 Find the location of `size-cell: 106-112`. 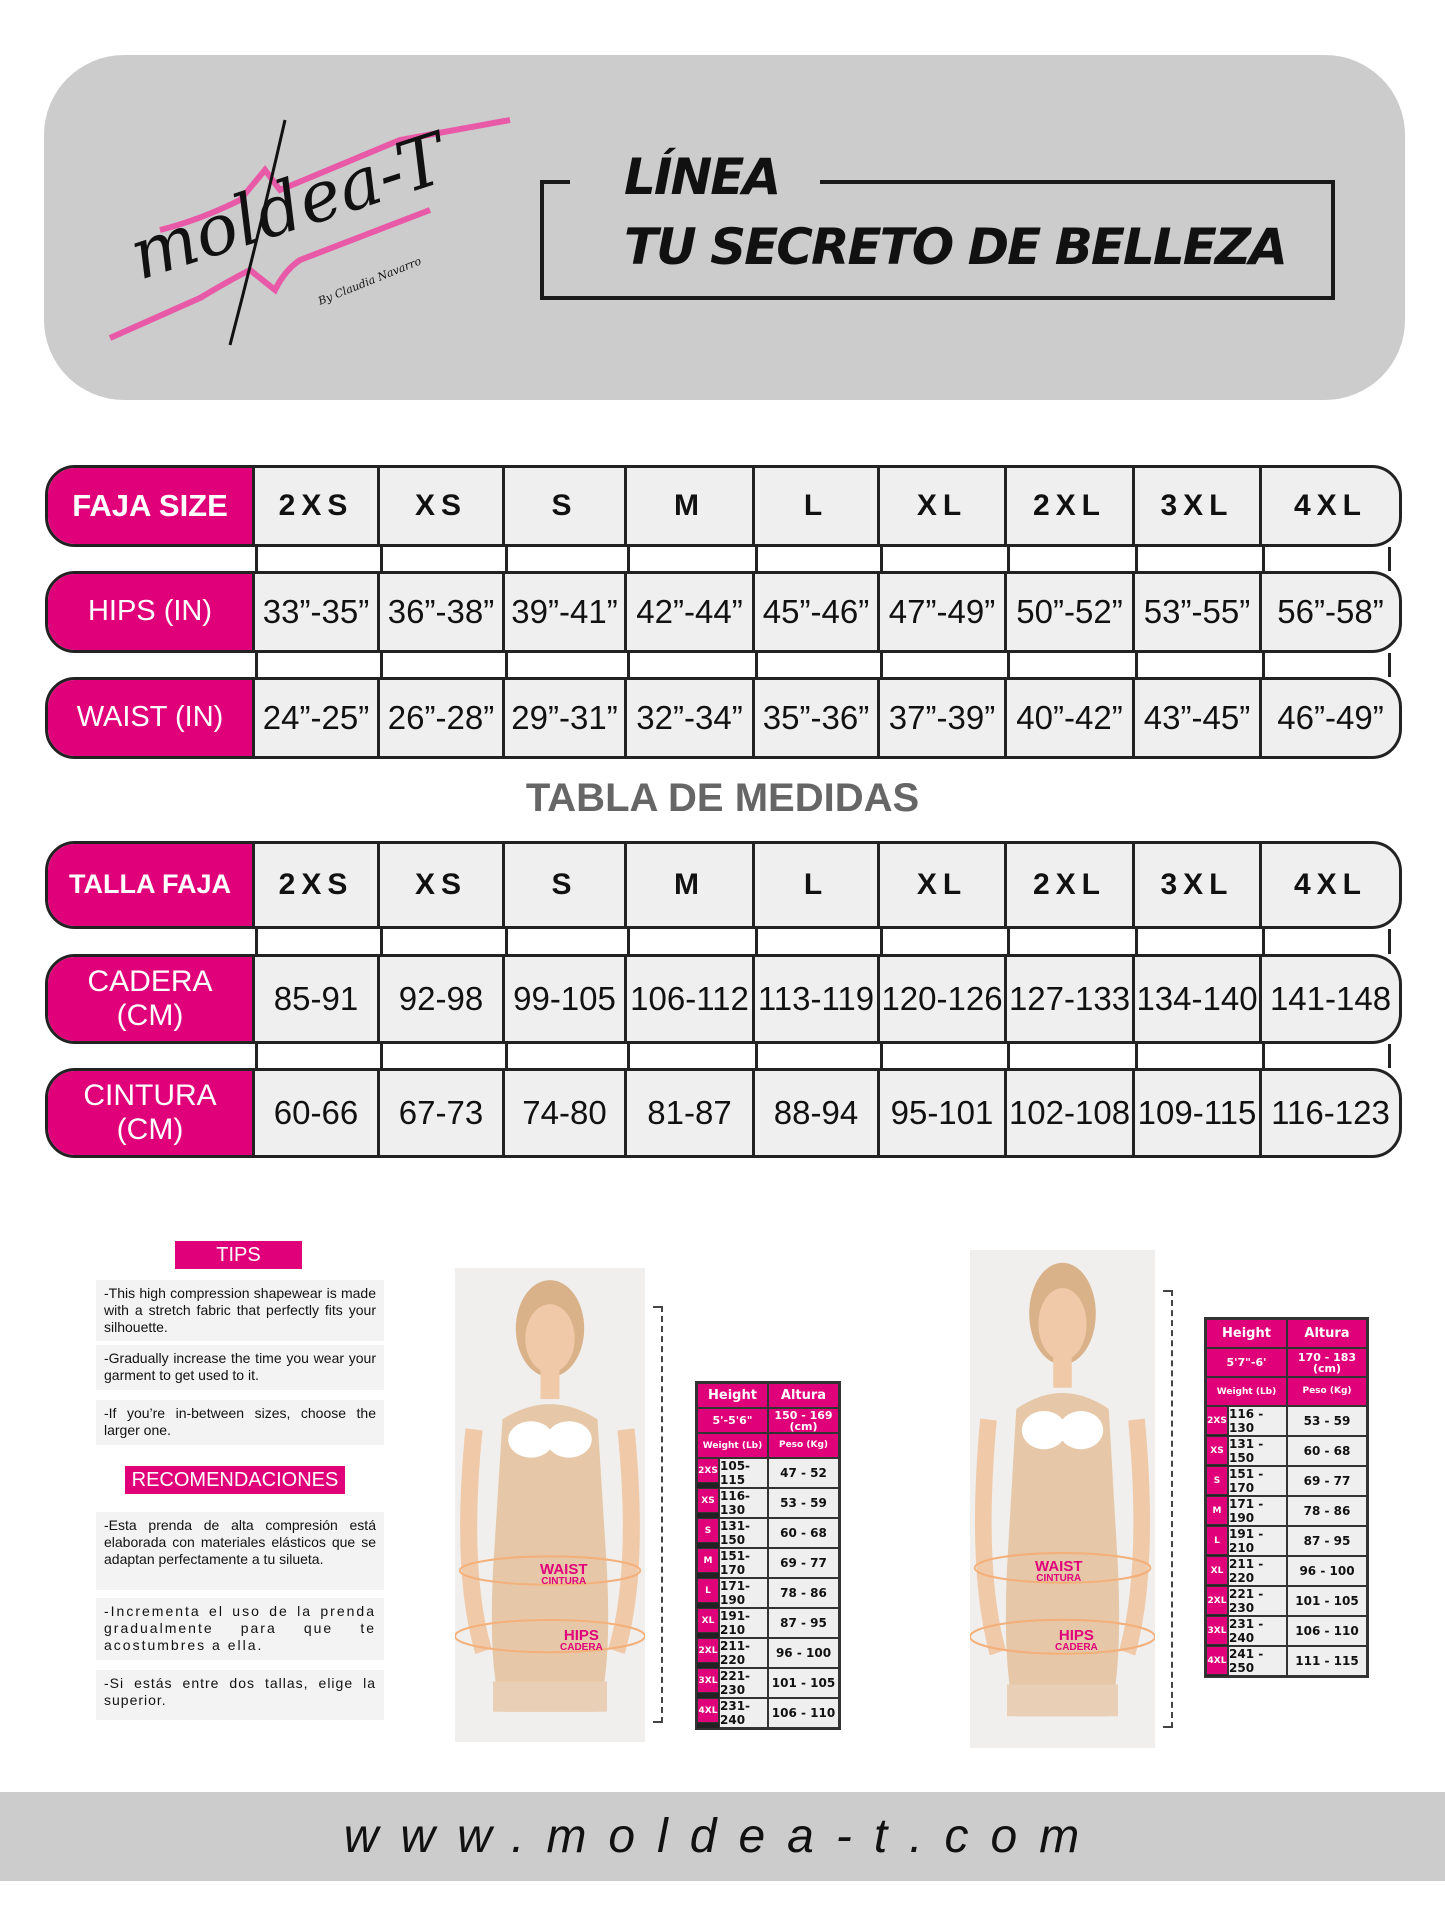

size-cell: 106-112 is located at coordinates (691, 999).